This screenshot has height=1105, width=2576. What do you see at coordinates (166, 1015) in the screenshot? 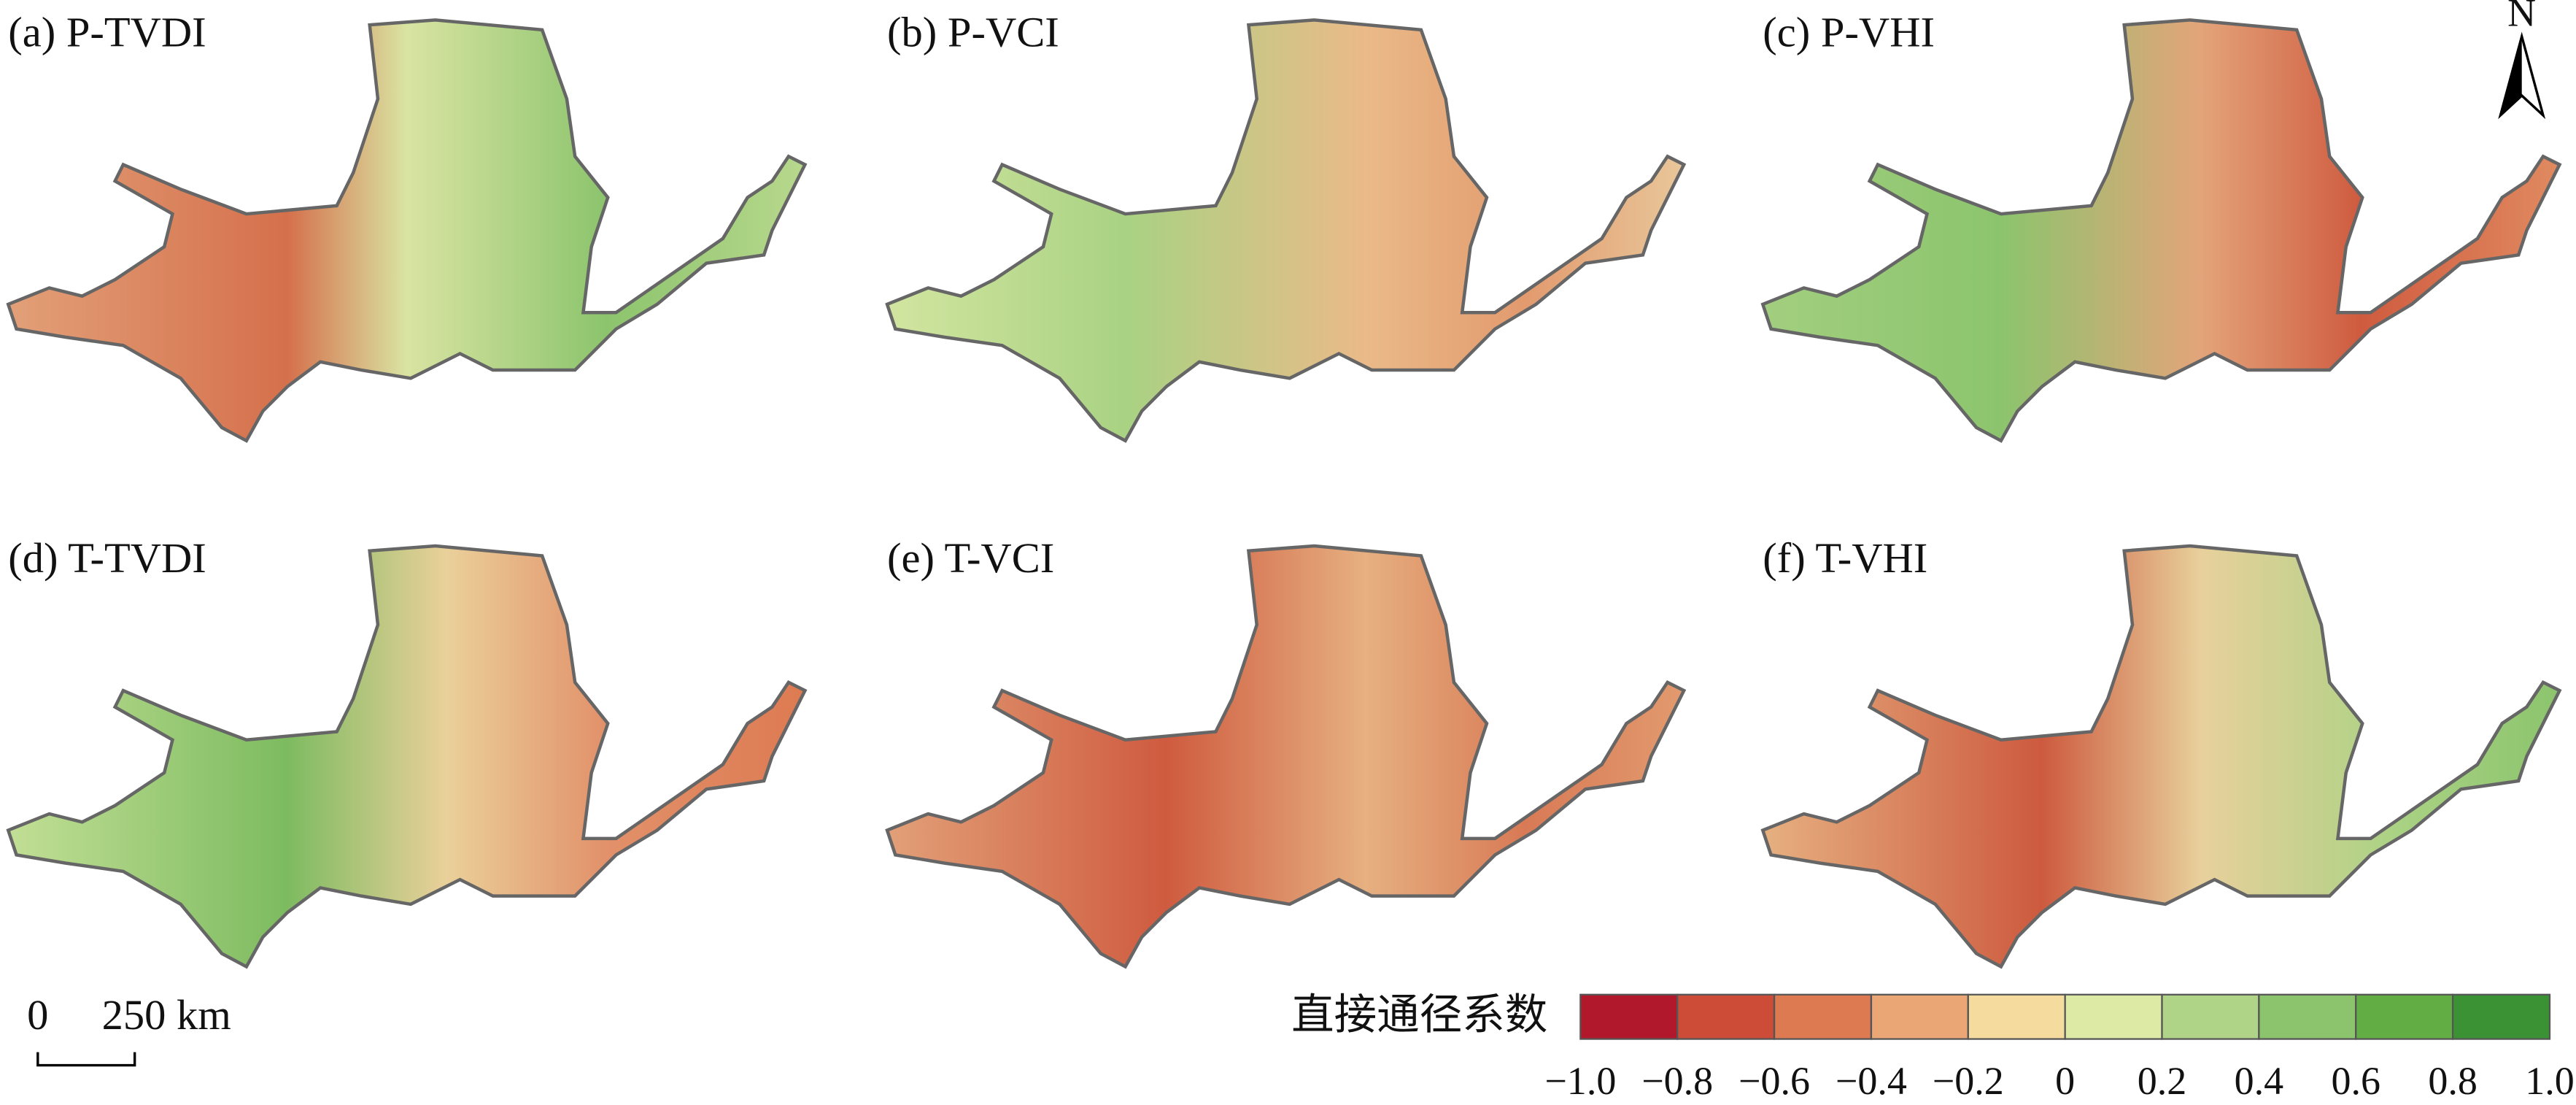
I see `scale-label: 250 km` at bounding box center [166, 1015].